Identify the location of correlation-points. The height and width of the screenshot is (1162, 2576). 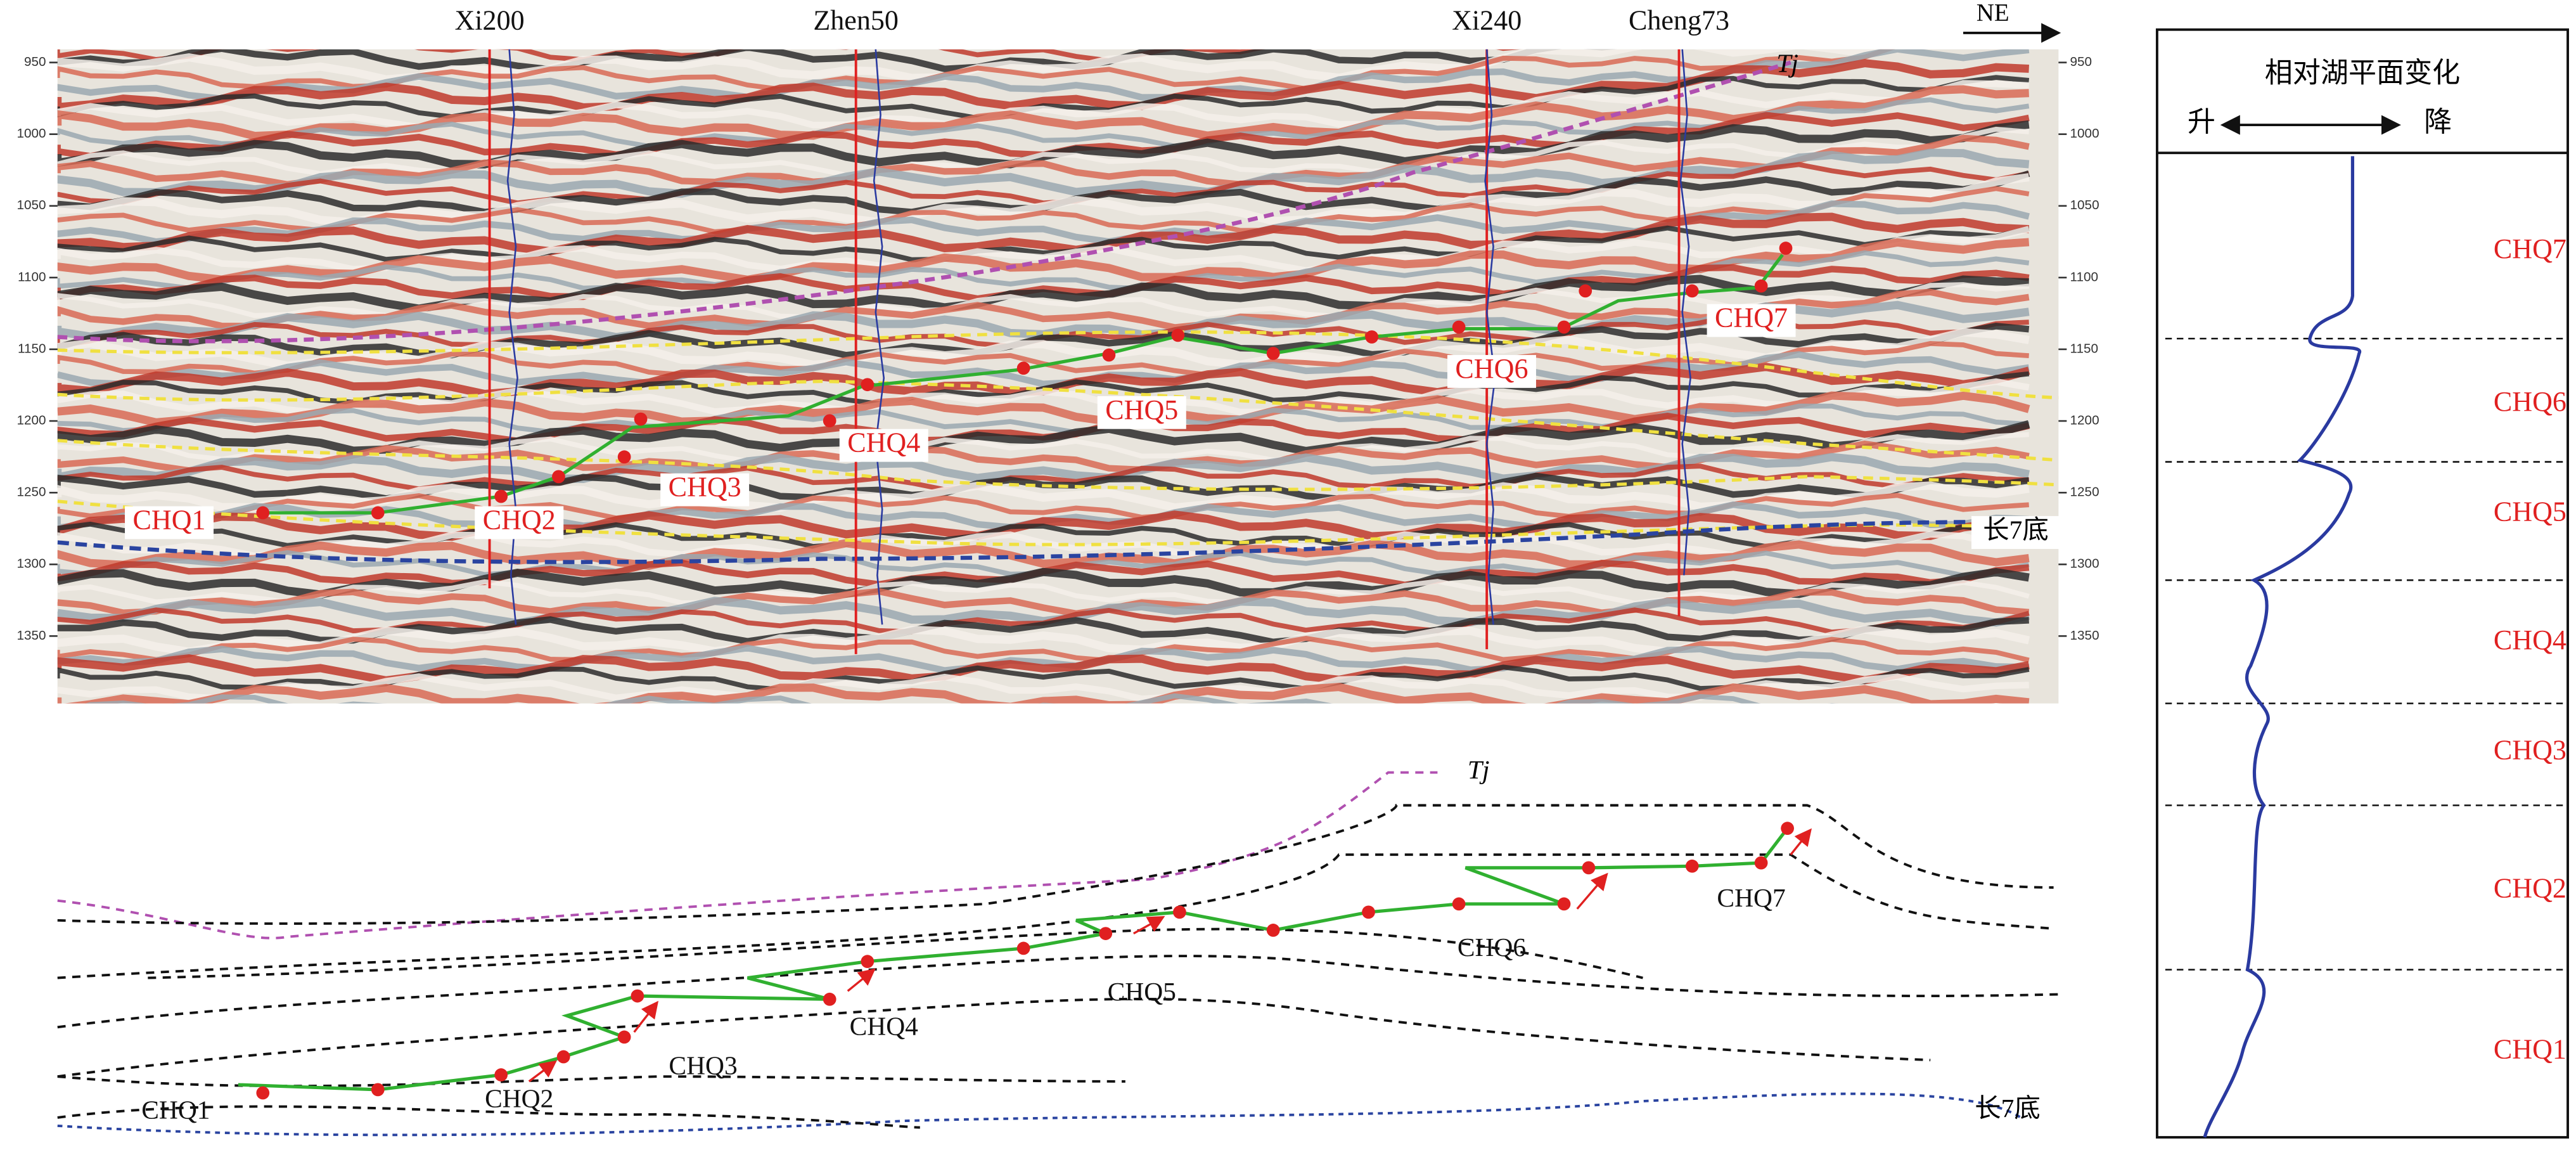
(1024, 381).